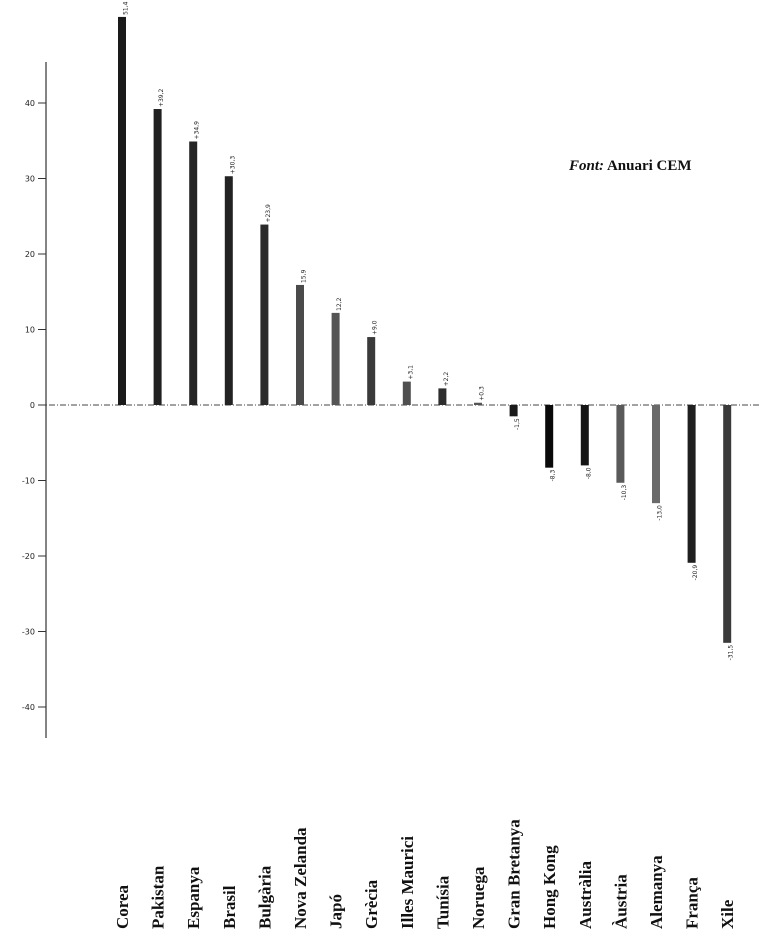 This screenshot has height=939, width=760. Describe the element at coordinates (229, 907) in the screenshot. I see `category-label-brasil: Brasil` at that location.